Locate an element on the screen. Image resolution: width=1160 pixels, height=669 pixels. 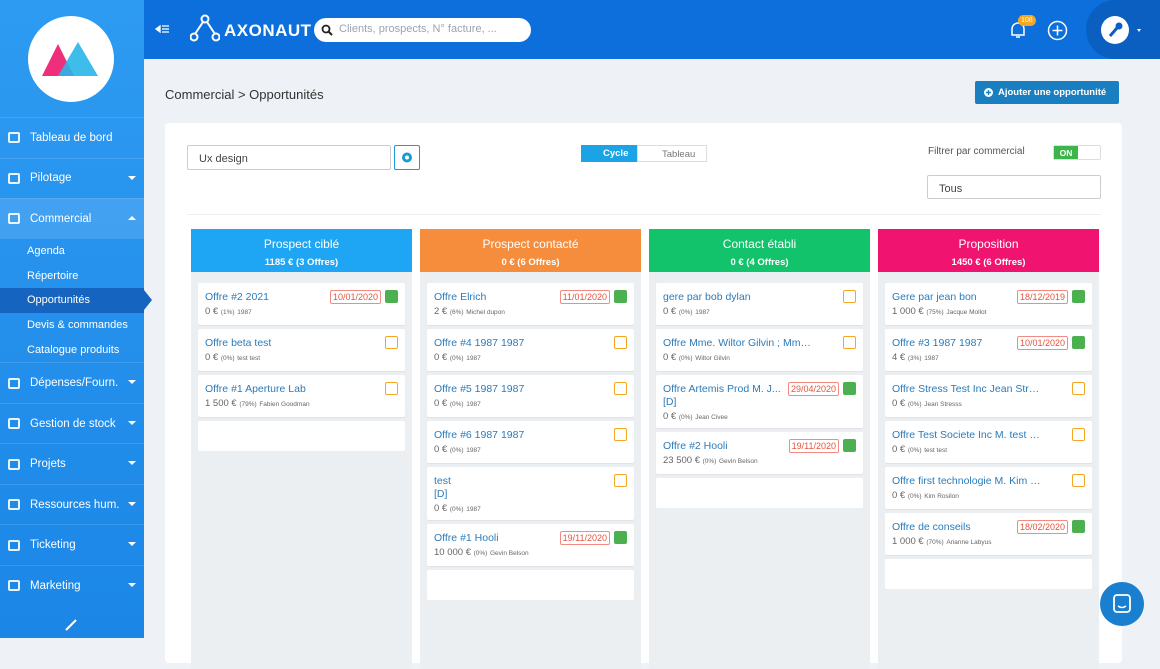
card-title: gere par bob dylan is located at coordinates (707, 297).